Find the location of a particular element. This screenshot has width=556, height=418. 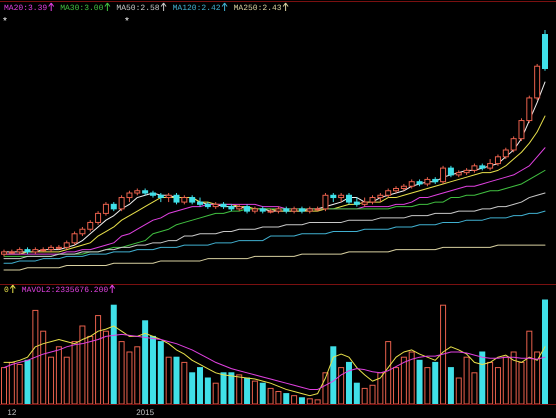

x-tick-label: 2015 is located at coordinates (145, 412).